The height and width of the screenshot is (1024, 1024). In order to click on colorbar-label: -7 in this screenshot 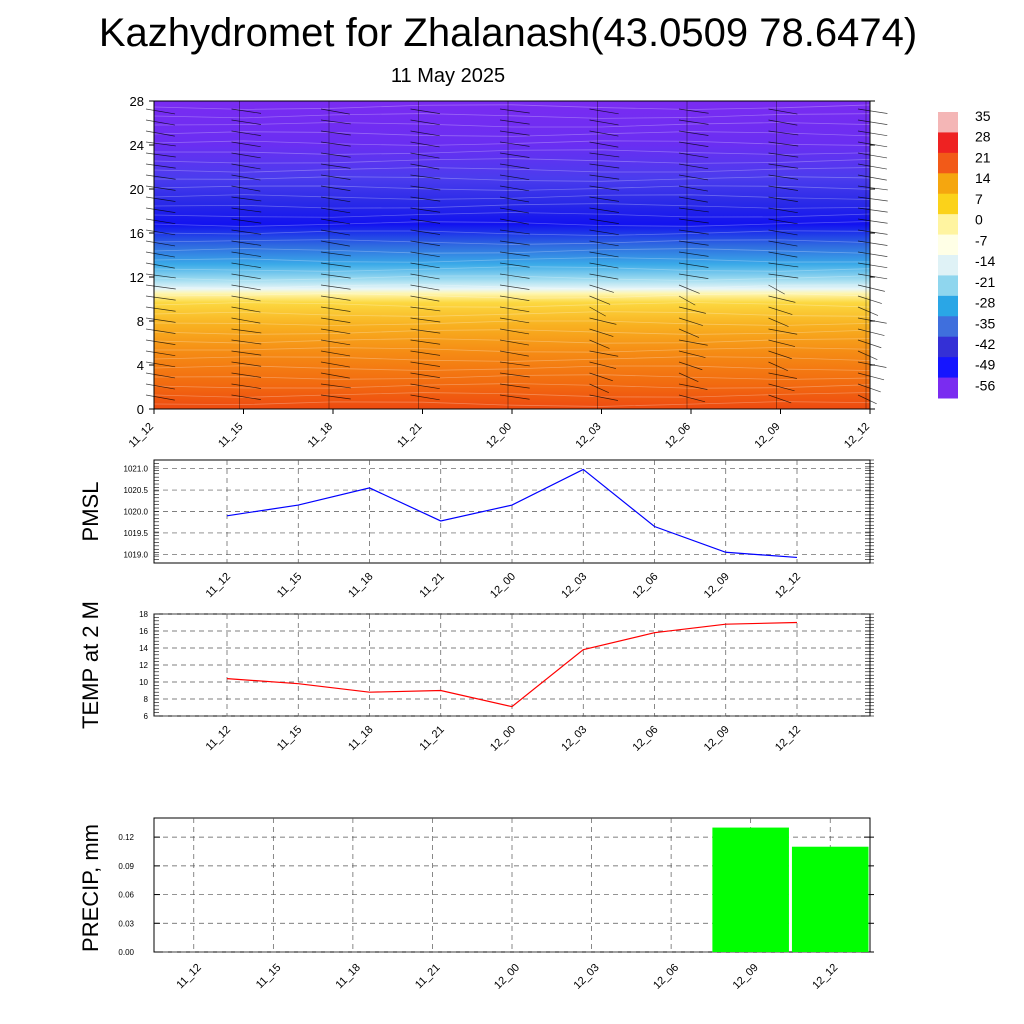, I will do `click(981, 240)`.